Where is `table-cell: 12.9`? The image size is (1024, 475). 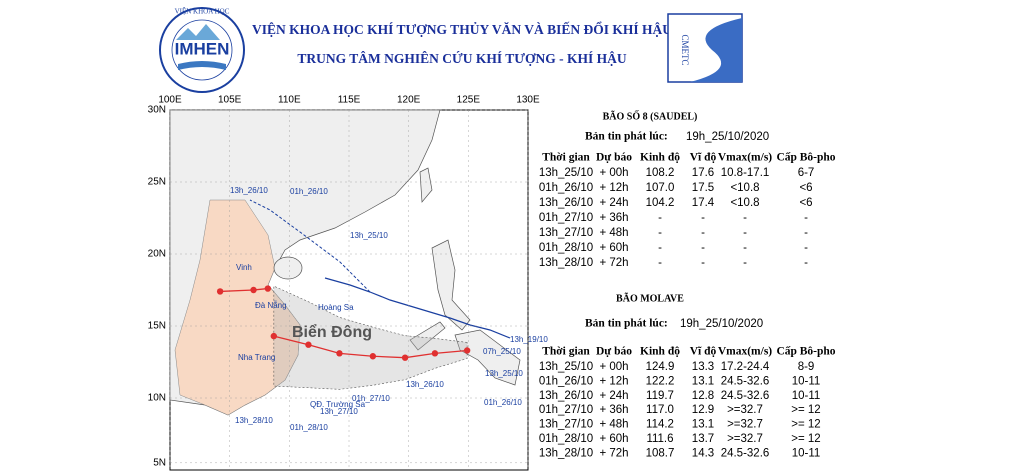 table-cell: 12.9 is located at coordinates (703, 410).